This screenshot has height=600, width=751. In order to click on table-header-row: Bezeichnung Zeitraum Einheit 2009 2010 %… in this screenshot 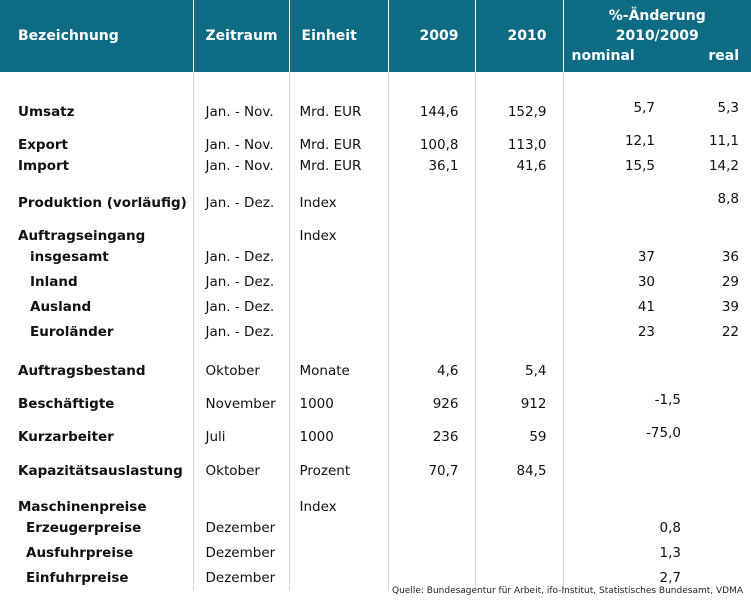, I will do `click(375, 36)`.